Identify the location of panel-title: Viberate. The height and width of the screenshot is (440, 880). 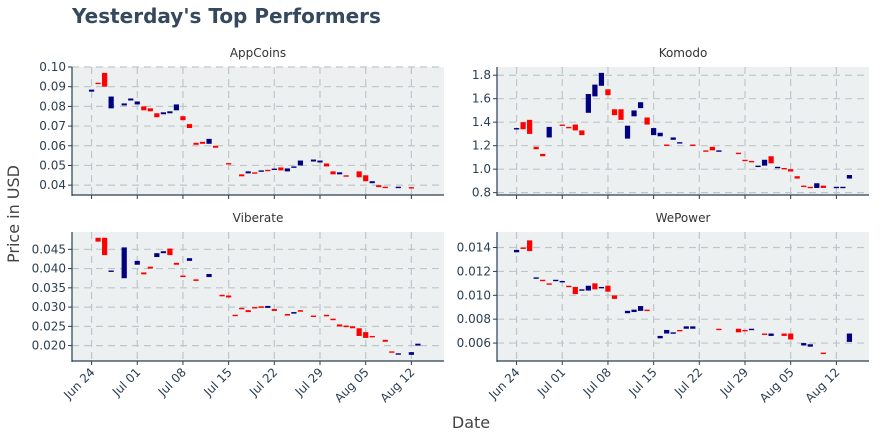
(258, 218).